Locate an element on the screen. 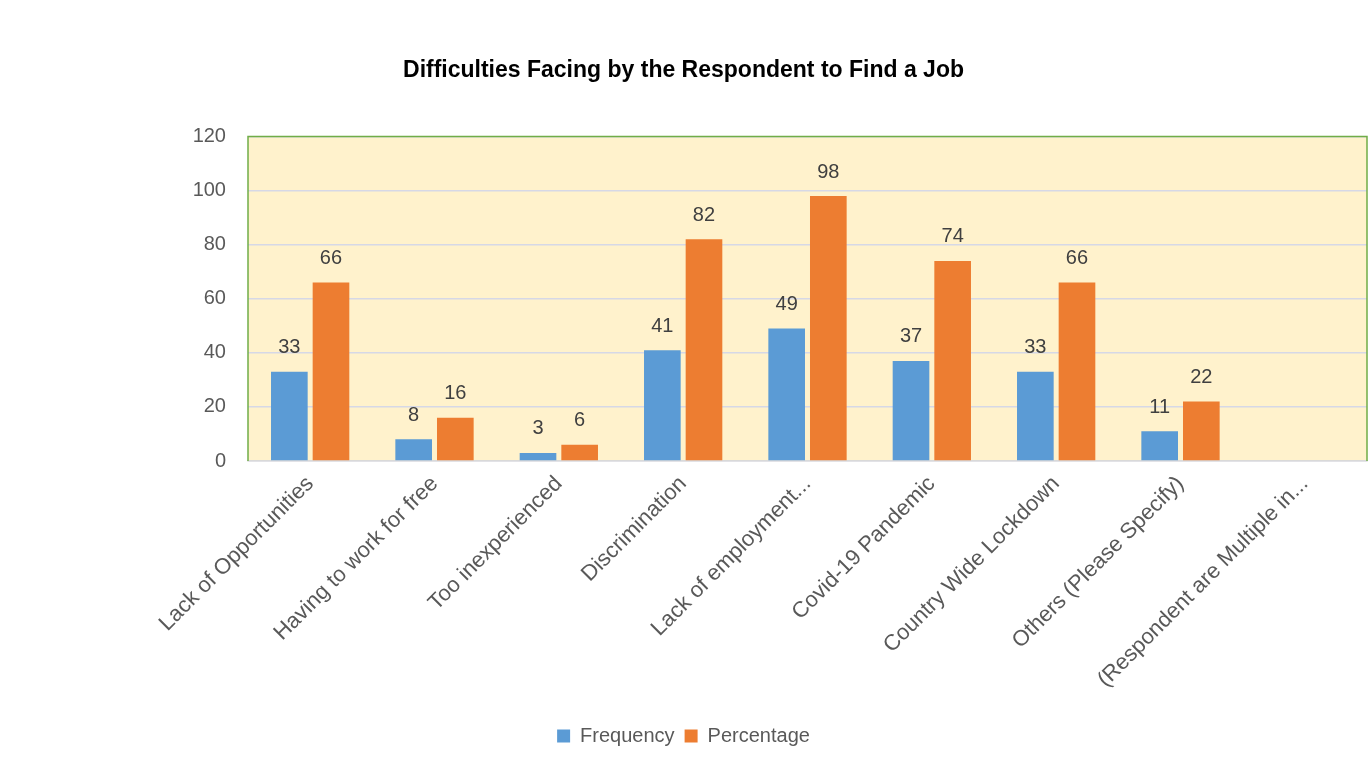  data-label: 49 is located at coordinates (786, 303).